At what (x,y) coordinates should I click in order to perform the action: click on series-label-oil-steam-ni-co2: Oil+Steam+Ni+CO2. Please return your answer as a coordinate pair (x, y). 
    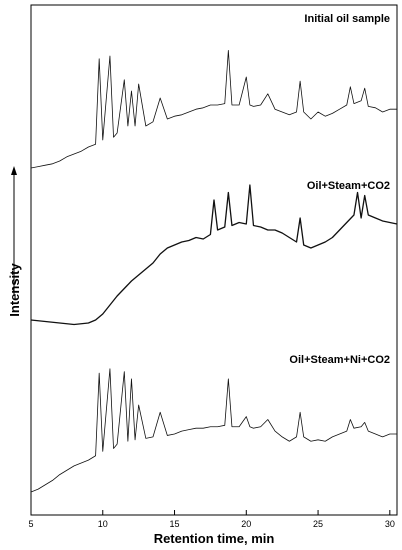
    Looking at the image, I should click on (339, 360).